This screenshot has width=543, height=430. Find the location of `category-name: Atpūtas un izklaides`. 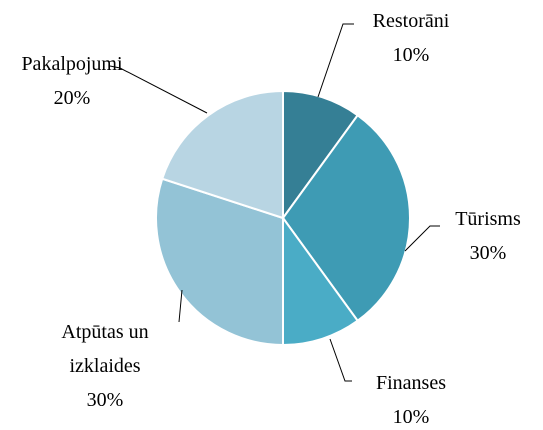

category-name: Atpūtas un izklaides is located at coordinates (105, 349).